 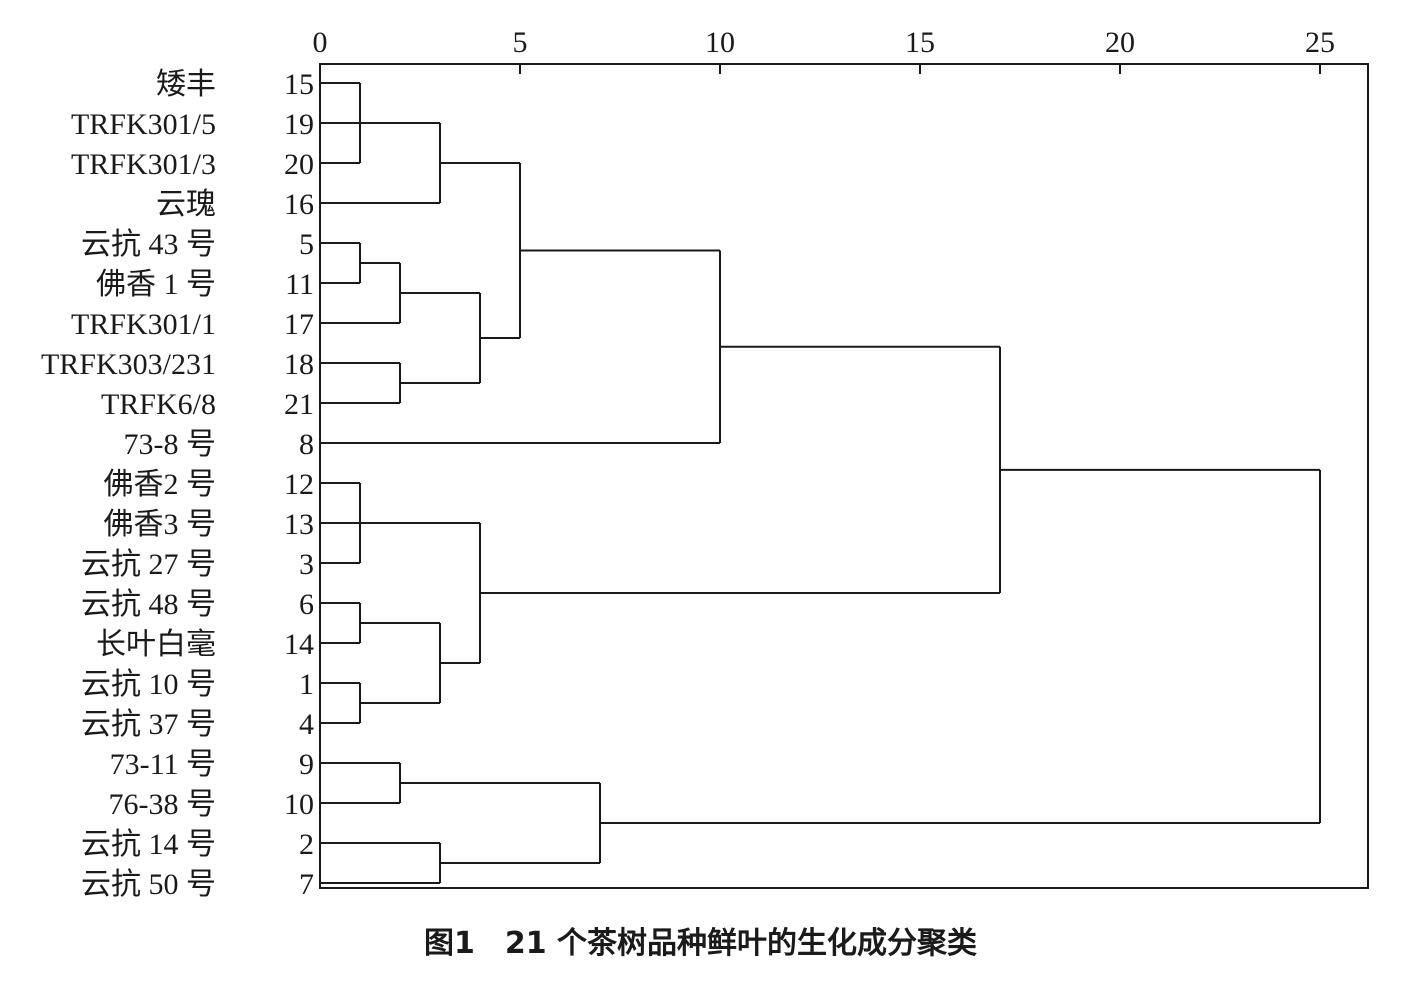 I want to click on leaf-id-label: 12, so click(x=299, y=484).